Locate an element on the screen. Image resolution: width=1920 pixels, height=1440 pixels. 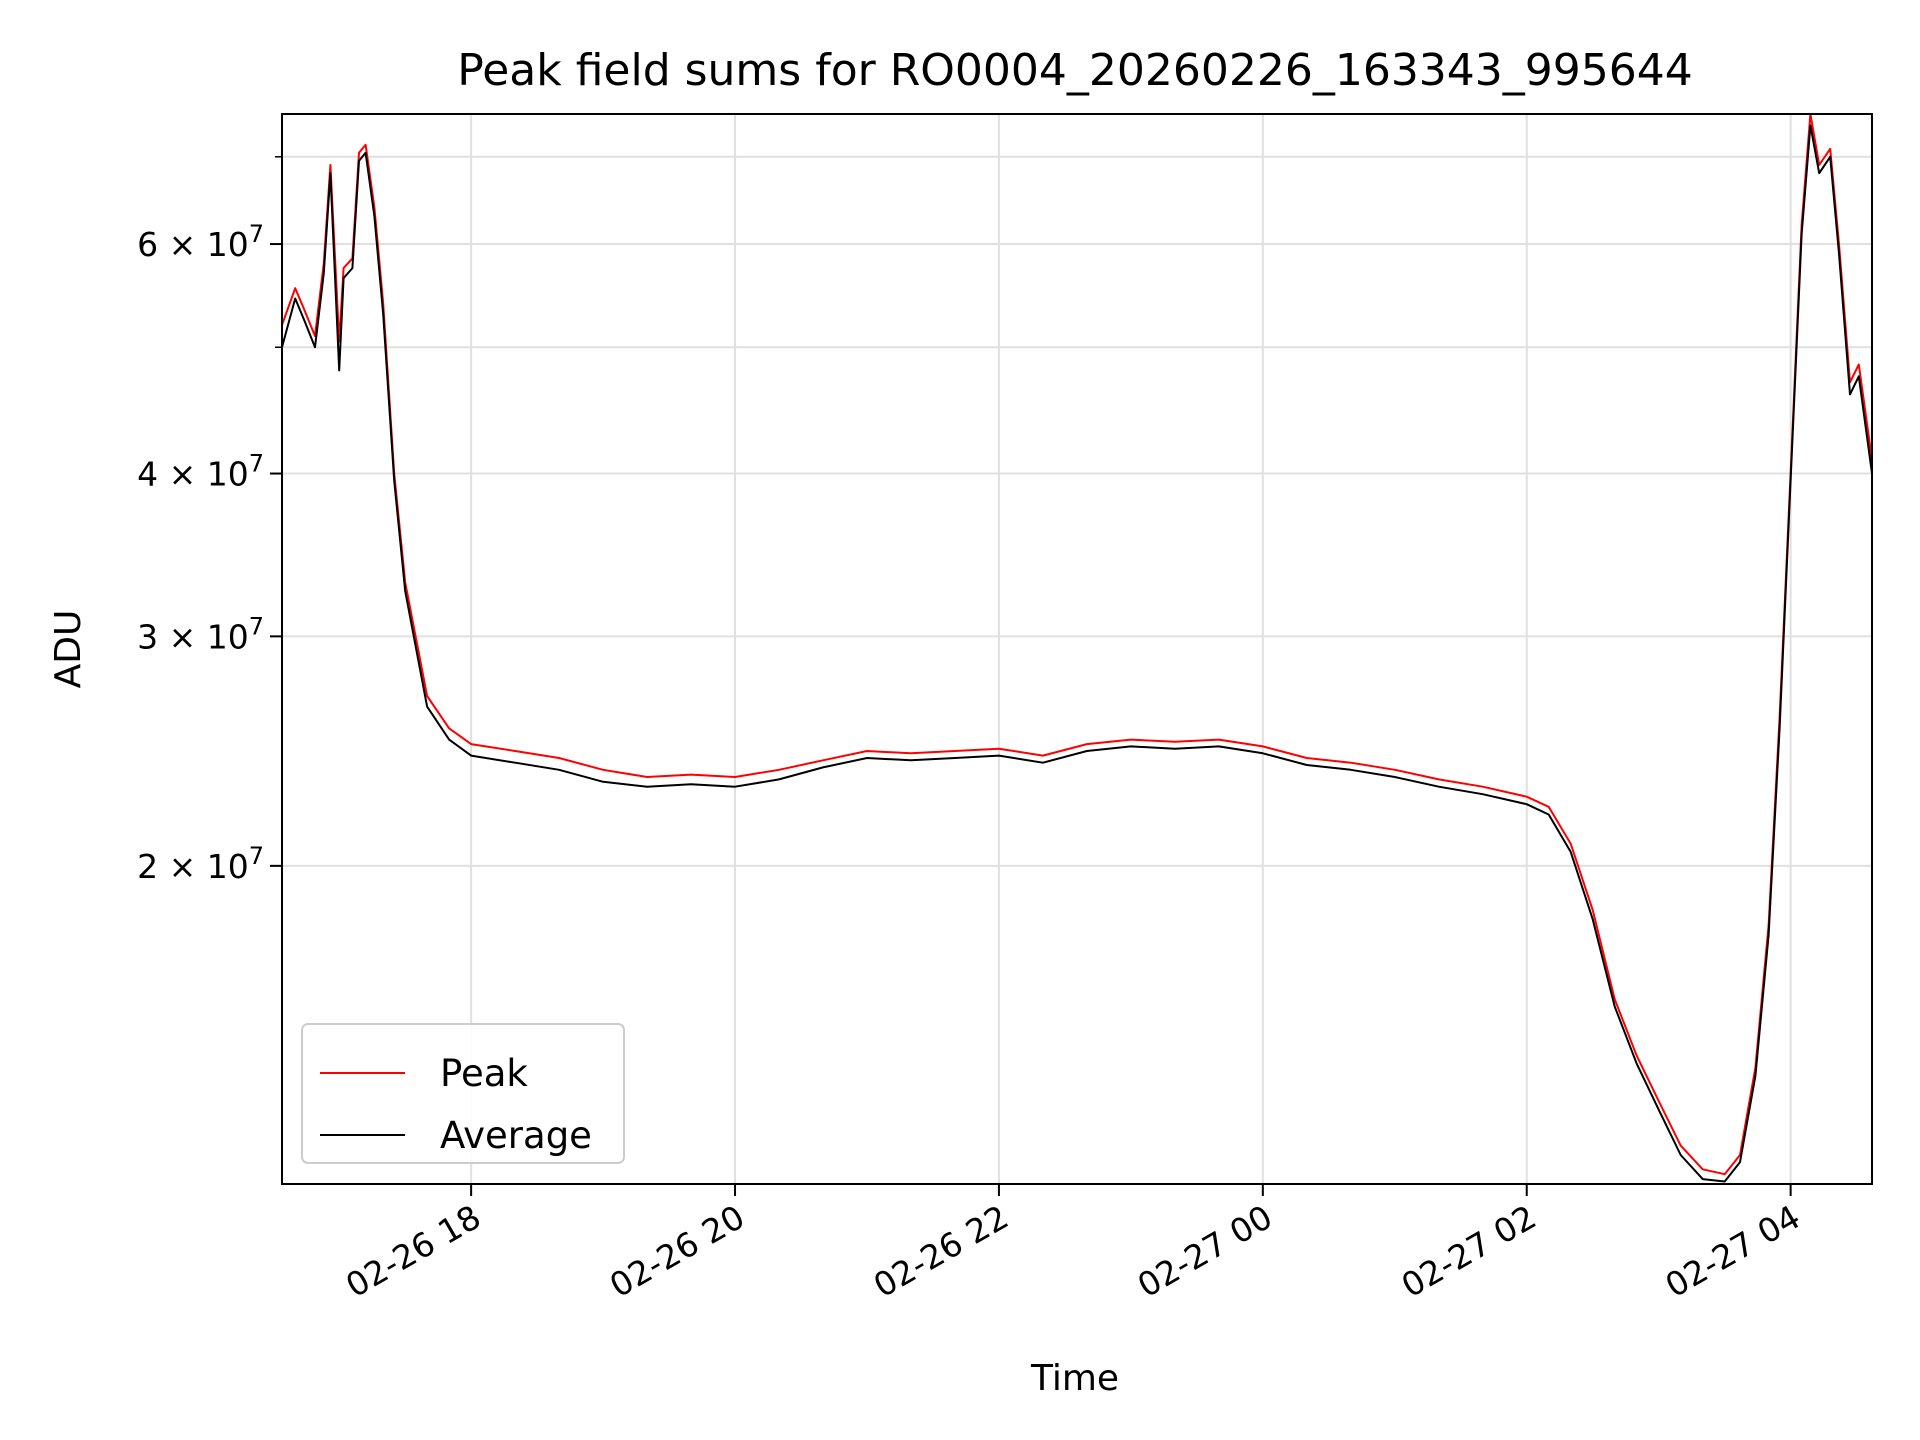
x-axis-label: Time is located at coordinates (1074, 1378).